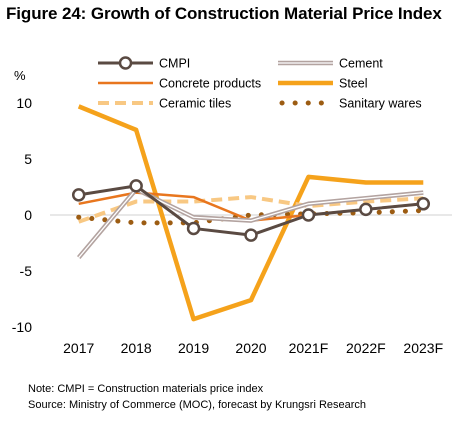  I want to click on y-axis-unit: %, so click(20, 75).